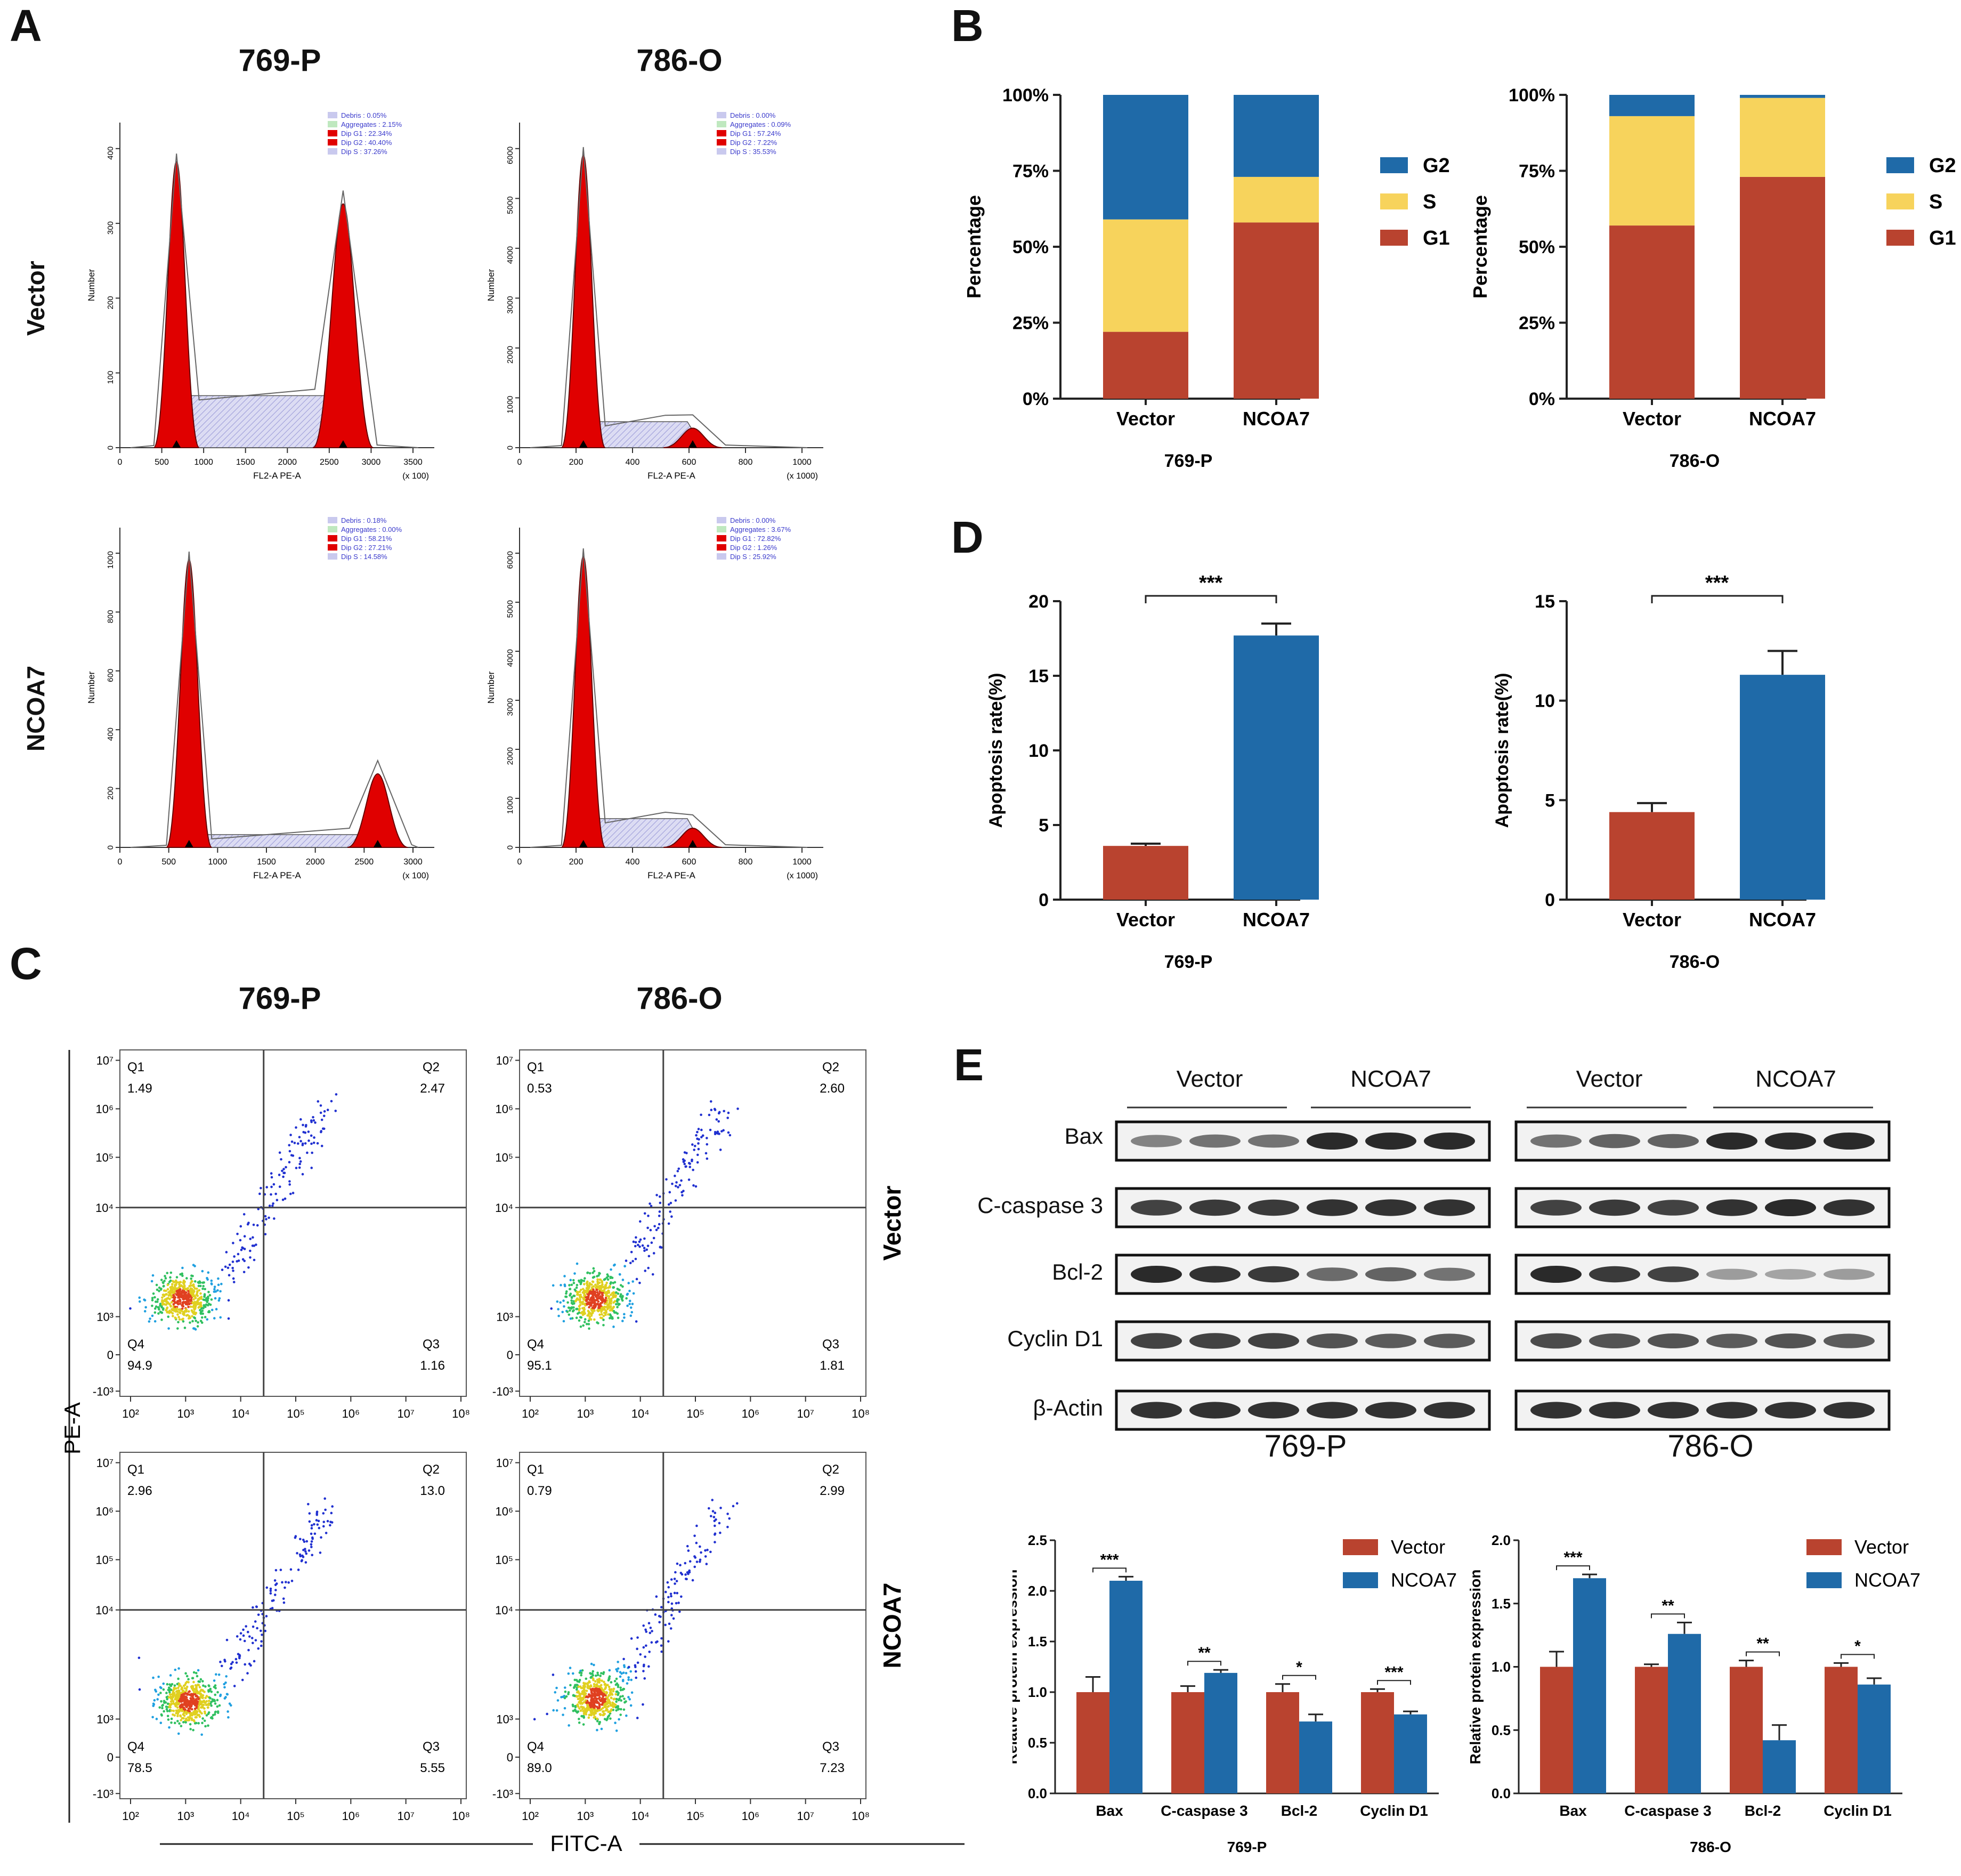  Describe the element at coordinates (364, 520) in the screenshot. I see `legend-entry: Debris : 0.18%` at that location.